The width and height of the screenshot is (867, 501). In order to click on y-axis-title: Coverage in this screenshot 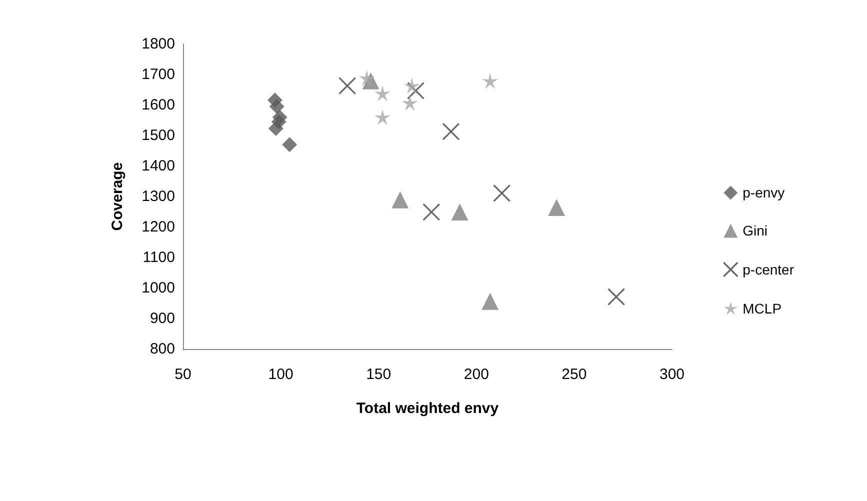, I will do `click(117, 196)`.